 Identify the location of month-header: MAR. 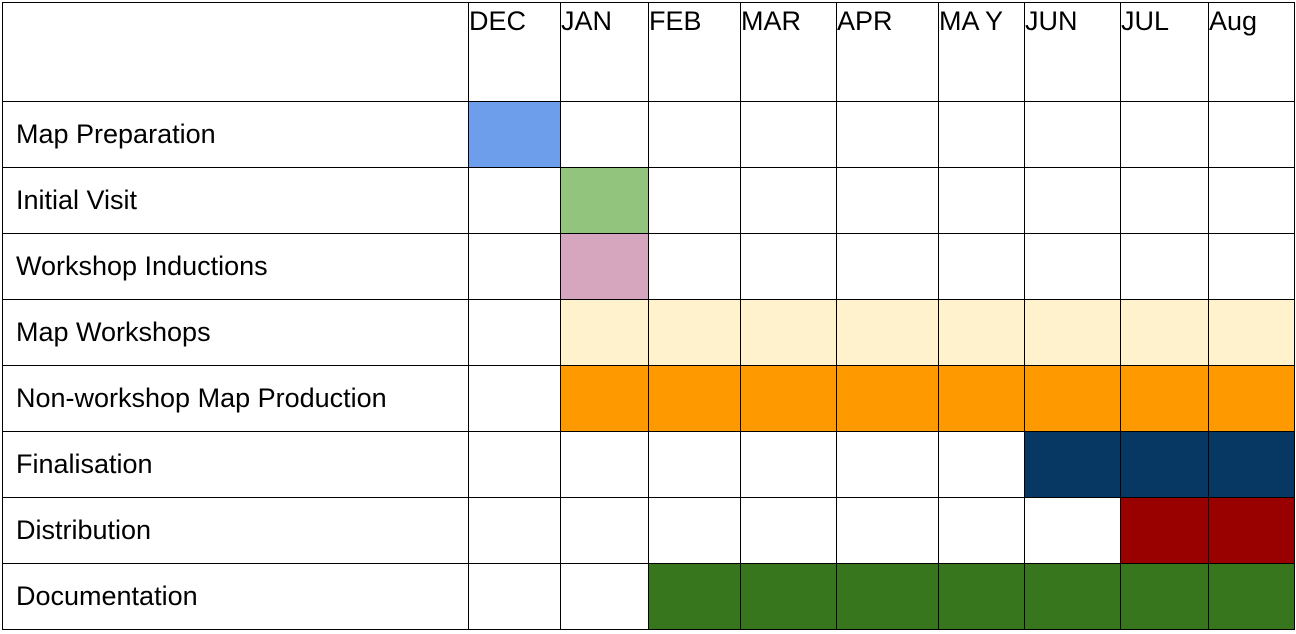
(788, 52).